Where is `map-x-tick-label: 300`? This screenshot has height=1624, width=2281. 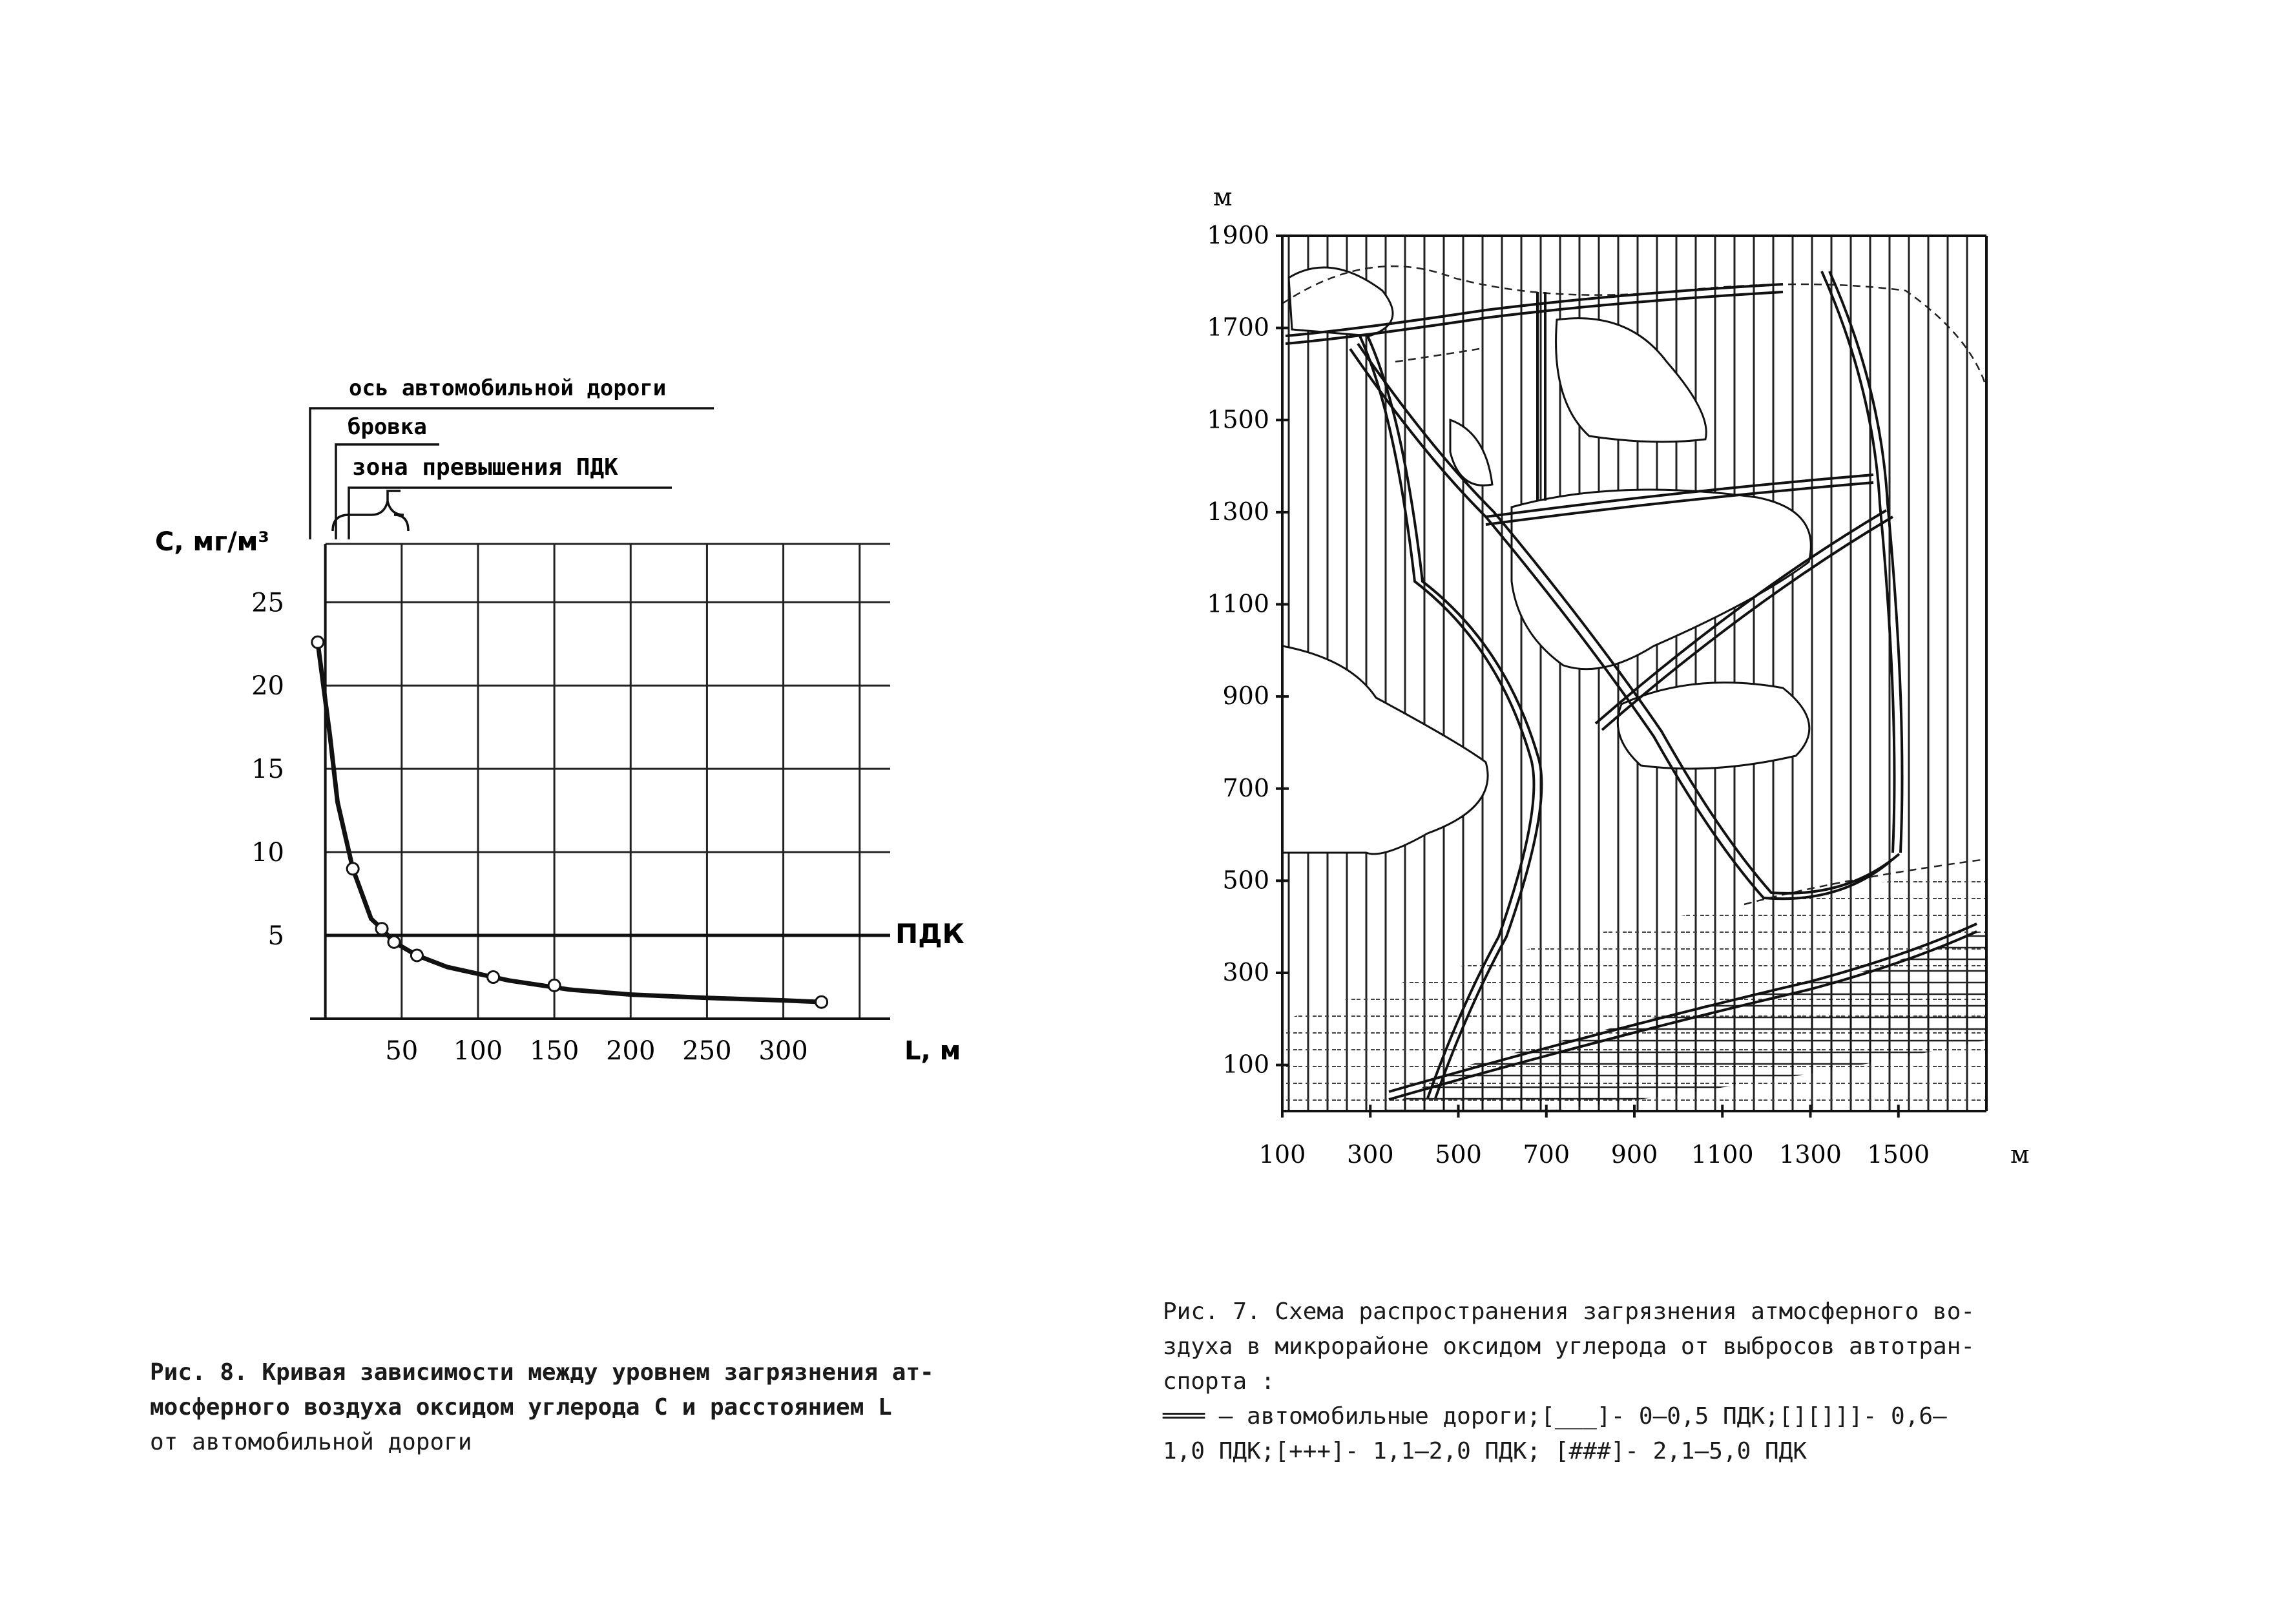
map-x-tick-label: 300 is located at coordinates (1370, 1154).